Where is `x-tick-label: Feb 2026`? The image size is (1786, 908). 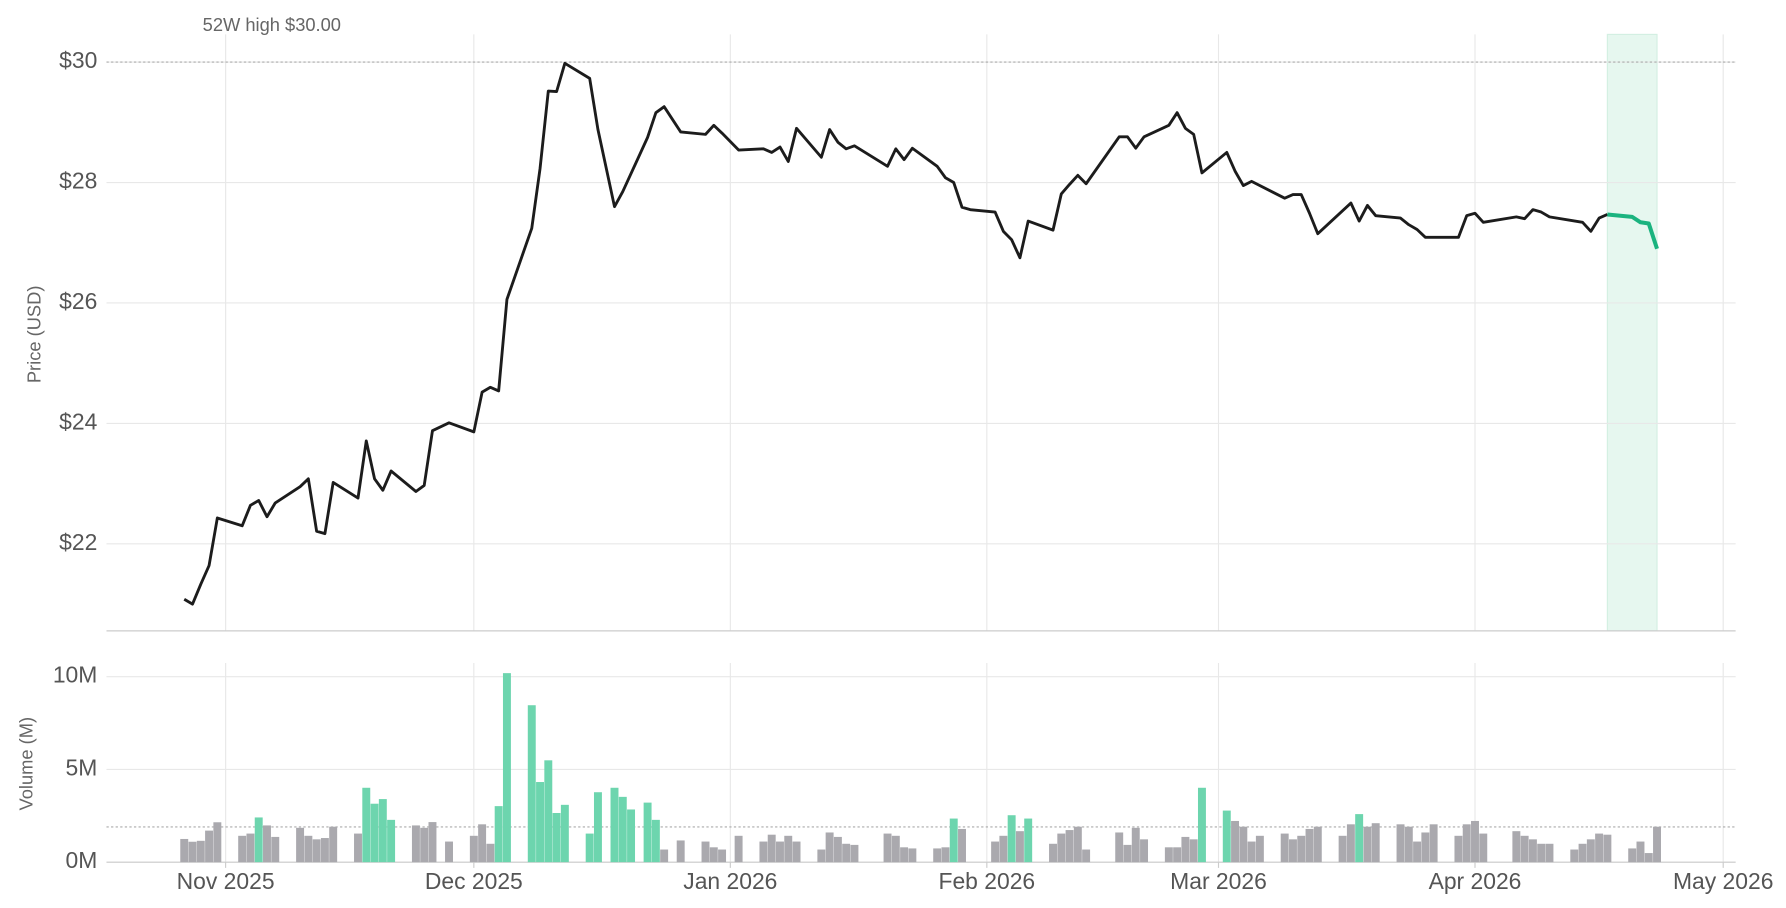
x-tick-label: Feb 2026 is located at coordinates (986, 881).